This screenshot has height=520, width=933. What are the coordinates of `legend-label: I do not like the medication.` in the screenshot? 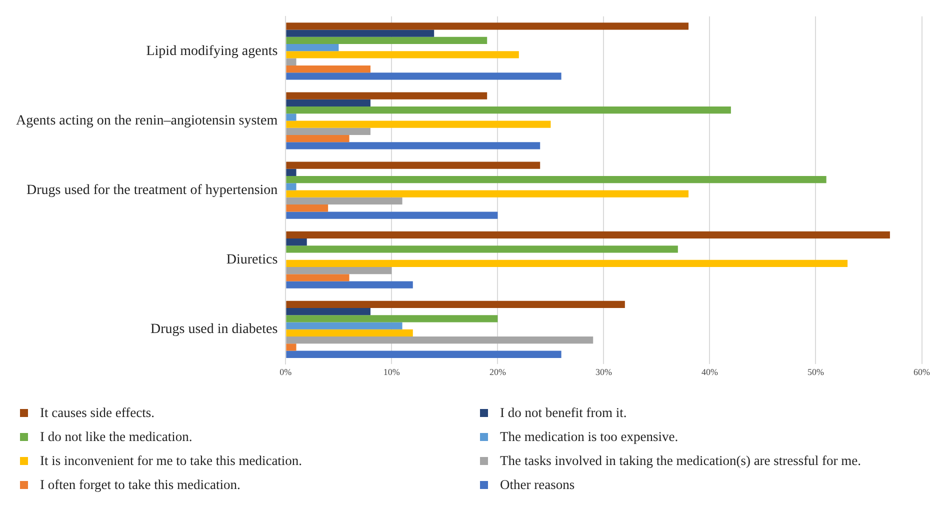 It's located at (116, 437).